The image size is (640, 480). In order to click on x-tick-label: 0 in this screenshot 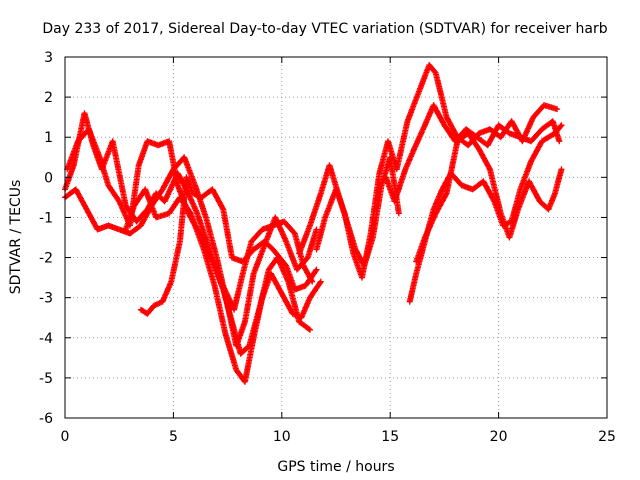, I will do `click(65, 437)`.